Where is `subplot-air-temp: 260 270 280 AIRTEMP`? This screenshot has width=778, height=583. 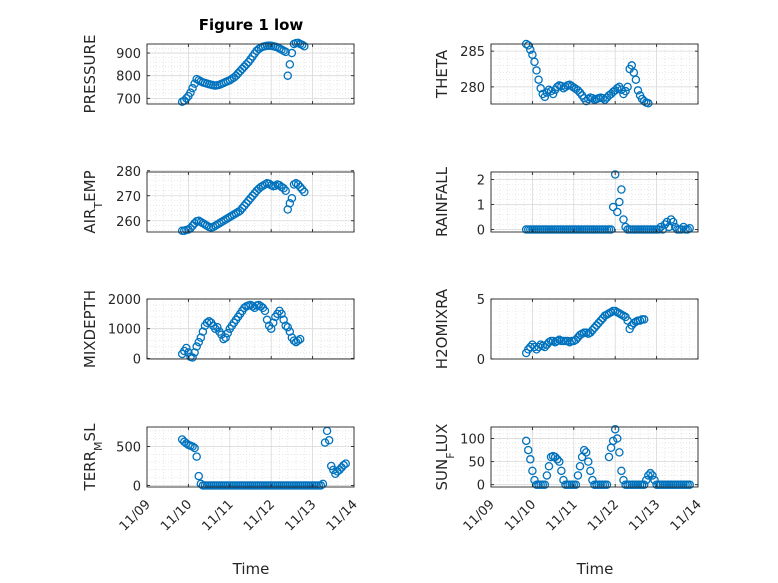 subplot-air-temp: 260 270 280 AIRTEMP is located at coordinates (218, 200).